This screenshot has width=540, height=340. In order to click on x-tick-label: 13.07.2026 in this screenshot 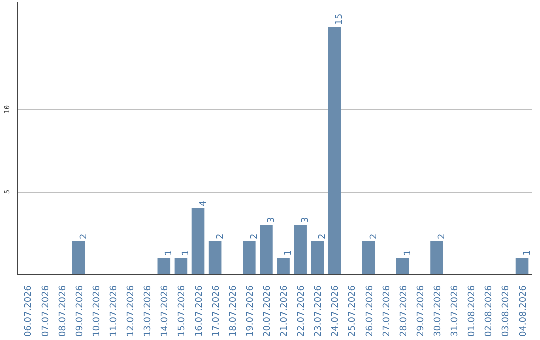, I will do `click(149, 311)`.